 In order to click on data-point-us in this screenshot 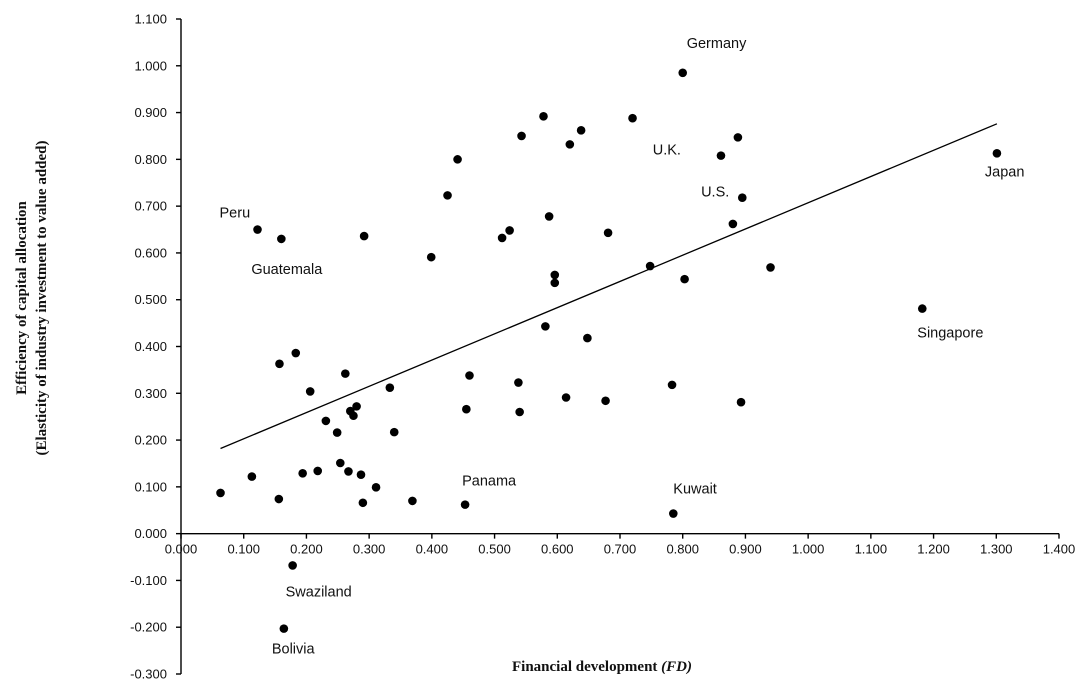, I will do `click(742, 198)`.